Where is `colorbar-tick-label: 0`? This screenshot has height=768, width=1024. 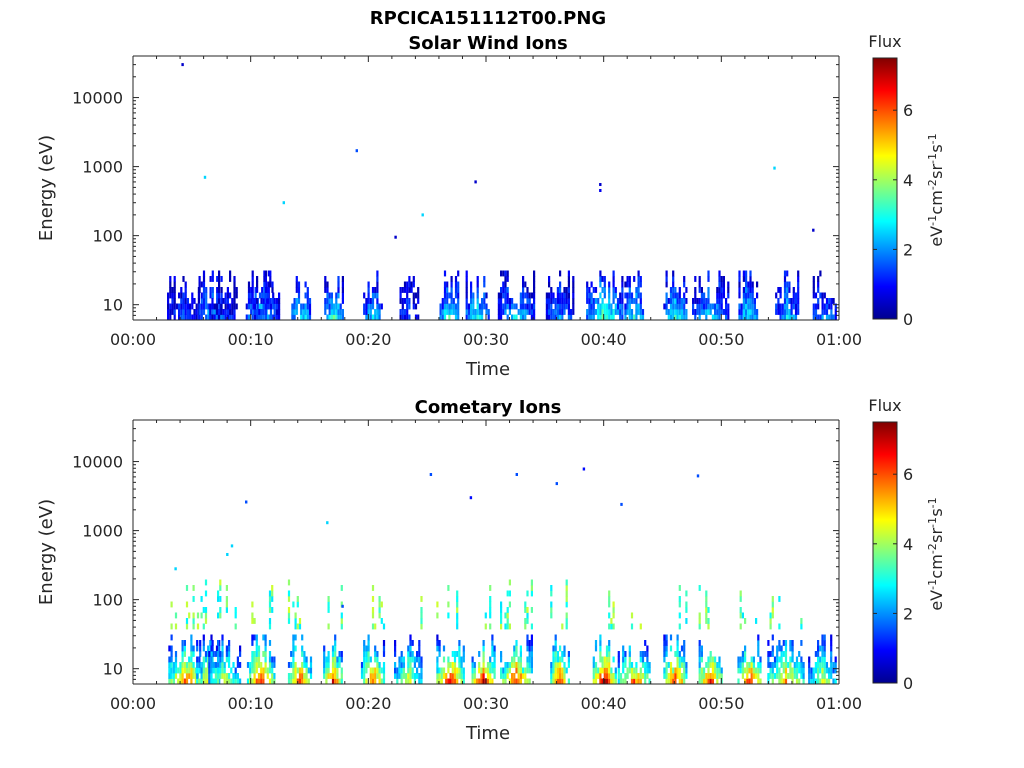 colorbar-tick-label: 0 is located at coordinates (908, 683).